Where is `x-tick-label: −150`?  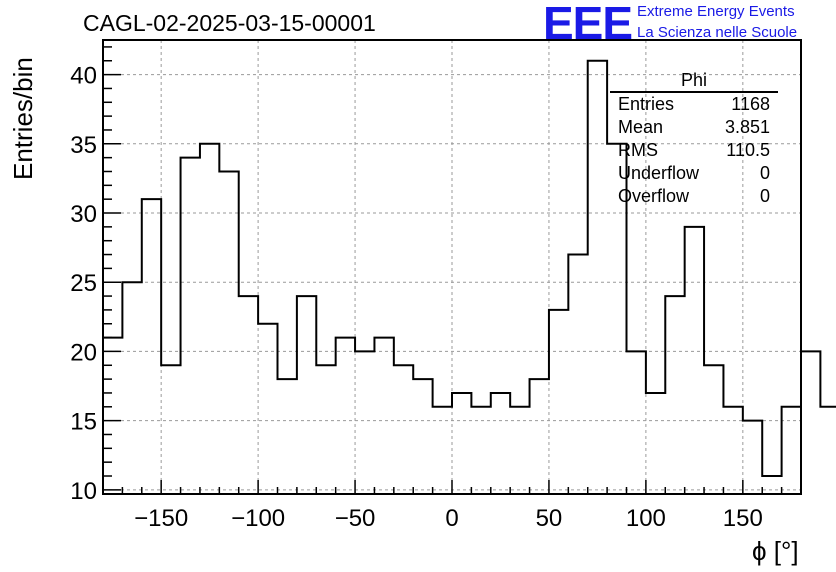
x-tick-label: −150 is located at coordinates (161, 518).